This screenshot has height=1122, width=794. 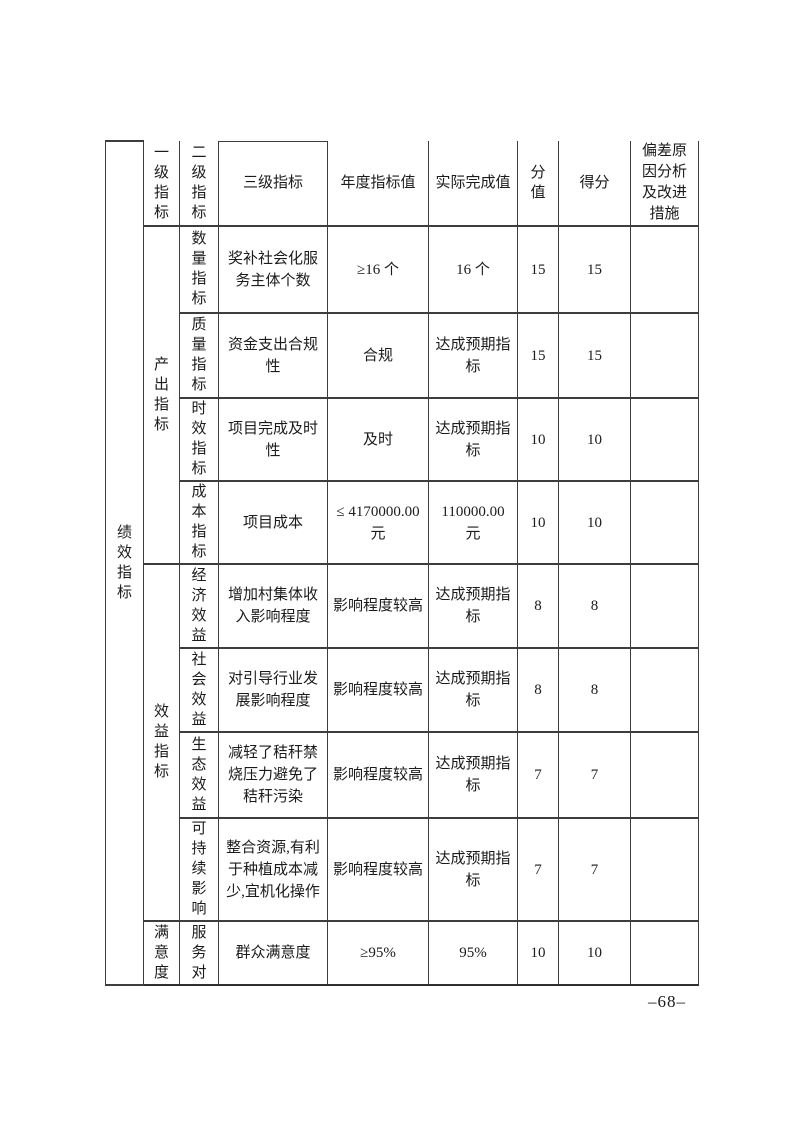 I want to click on cell-indicator: 增加村集体收入影响程度, so click(x=273, y=606).